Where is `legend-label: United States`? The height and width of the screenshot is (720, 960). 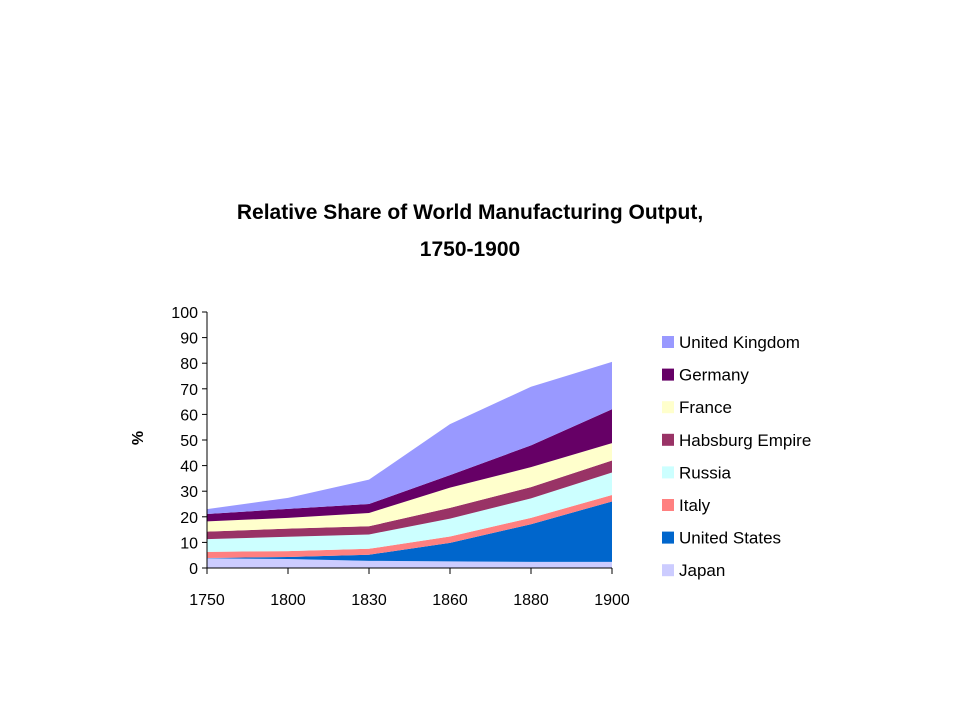
legend-label: United States is located at coordinates (730, 538).